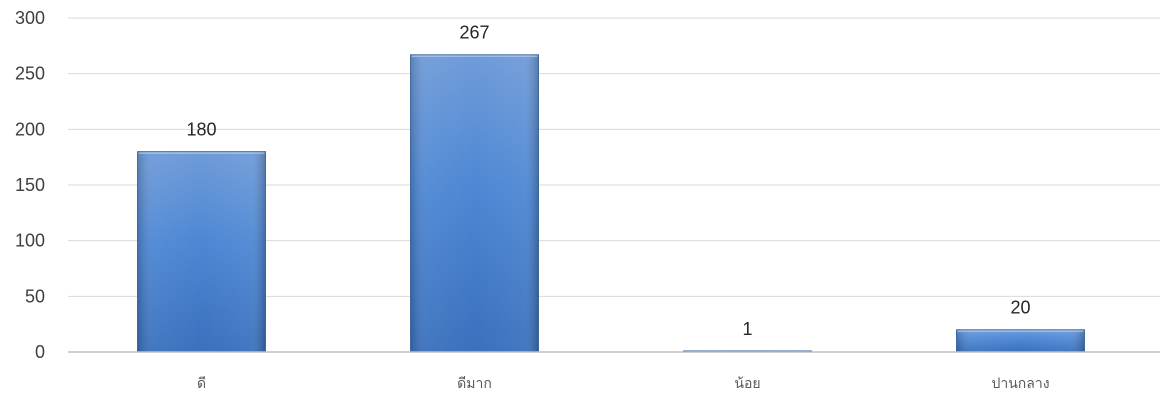 The width and height of the screenshot is (1165, 416). Describe the element at coordinates (623, 384) in the screenshot. I see `x-axis-categories: ดี ดีมาก น้อย ปานกลาง` at that location.